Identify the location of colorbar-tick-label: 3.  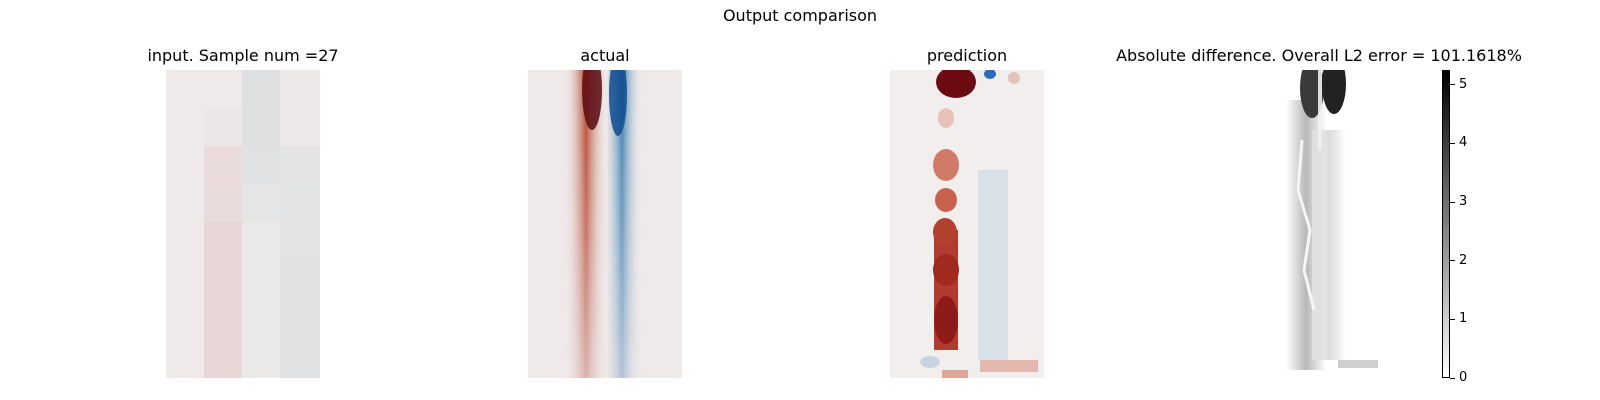
(1463, 201).